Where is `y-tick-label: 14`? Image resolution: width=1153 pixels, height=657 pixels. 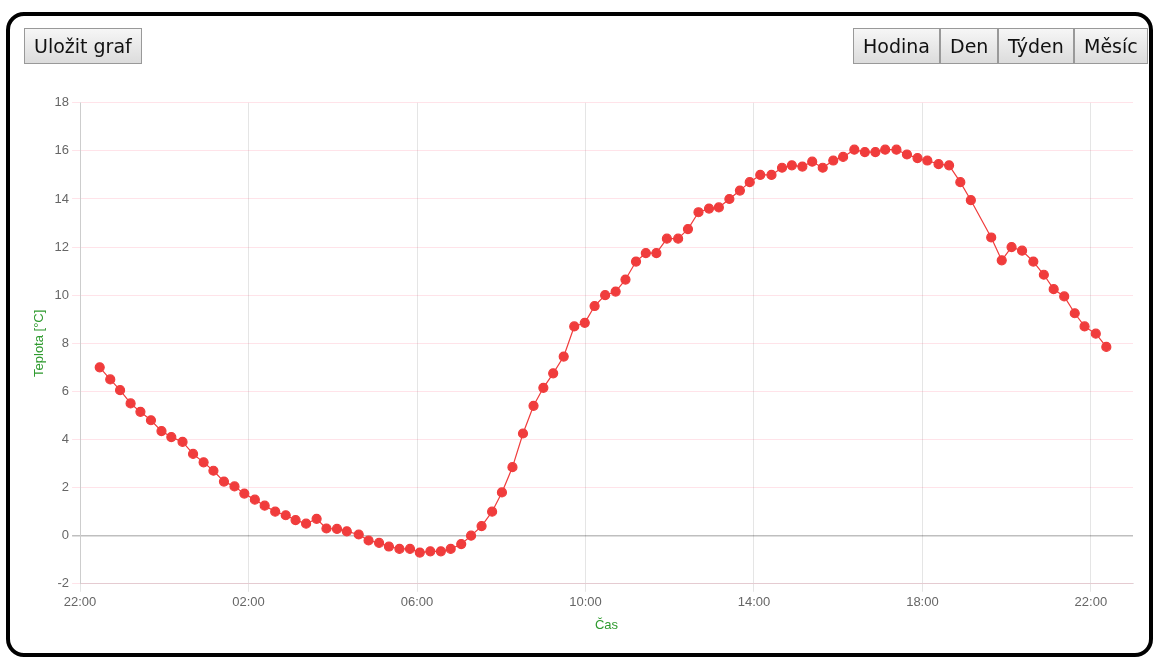
y-tick-label: 14 is located at coordinates (62, 198).